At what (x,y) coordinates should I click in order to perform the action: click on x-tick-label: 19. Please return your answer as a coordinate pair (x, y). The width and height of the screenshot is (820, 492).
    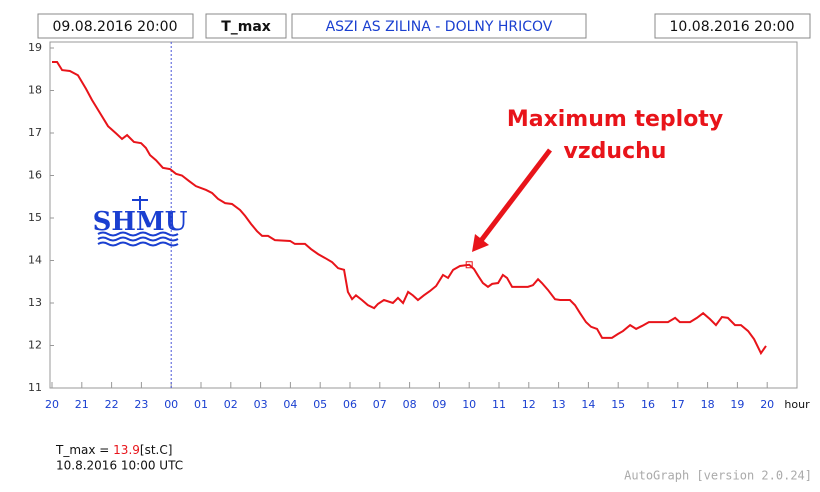
    Looking at the image, I should click on (737, 404).